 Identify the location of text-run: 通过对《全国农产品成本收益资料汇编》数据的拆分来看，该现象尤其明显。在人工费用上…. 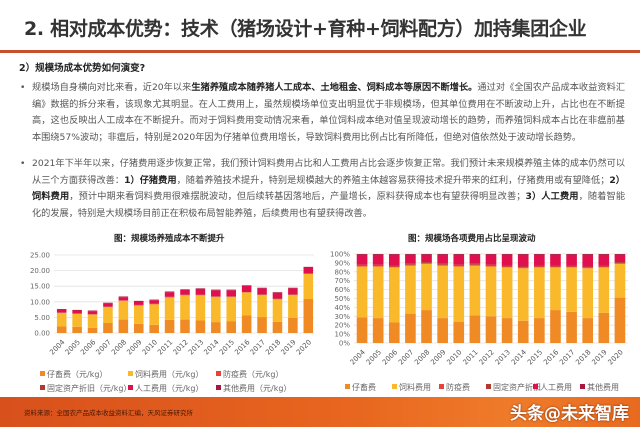
(329, 112).